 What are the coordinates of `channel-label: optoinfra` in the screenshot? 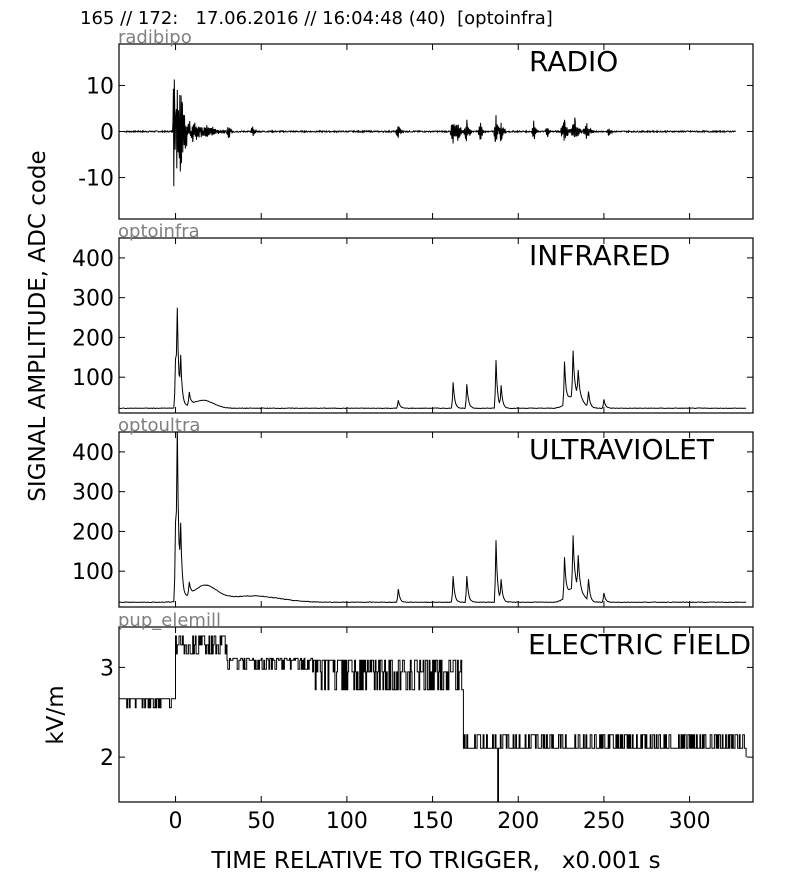 It's located at (159, 231).